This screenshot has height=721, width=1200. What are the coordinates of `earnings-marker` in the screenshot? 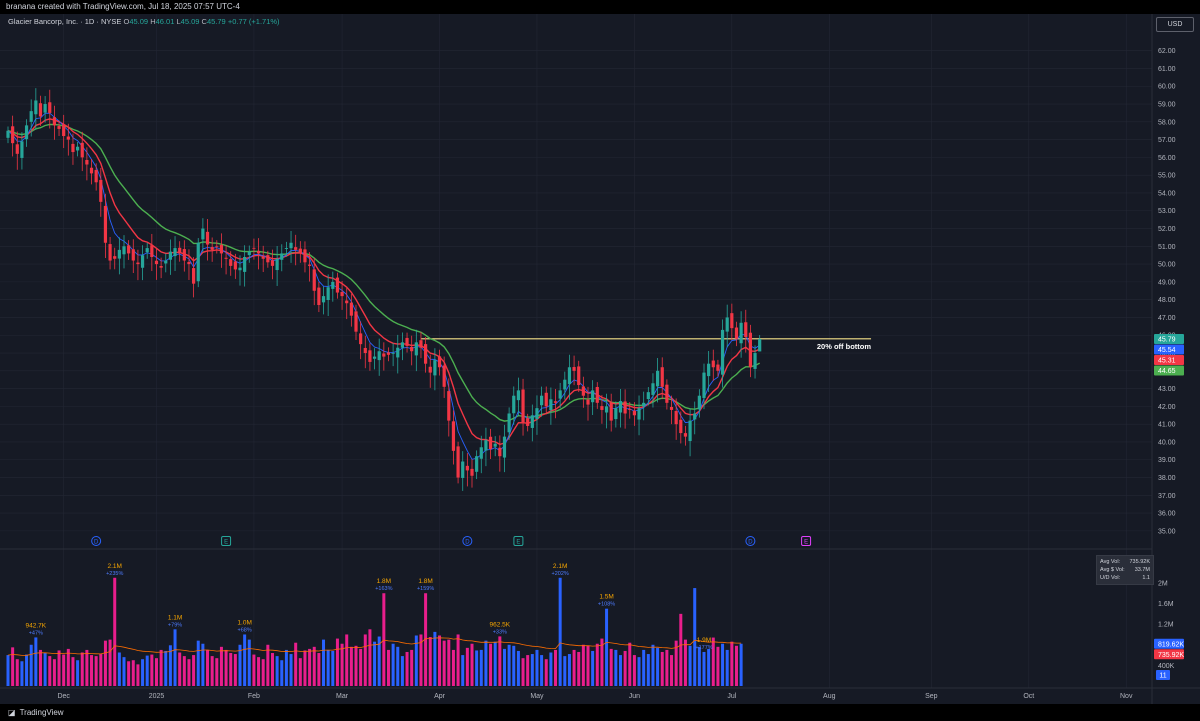 It's located at (518, 541).